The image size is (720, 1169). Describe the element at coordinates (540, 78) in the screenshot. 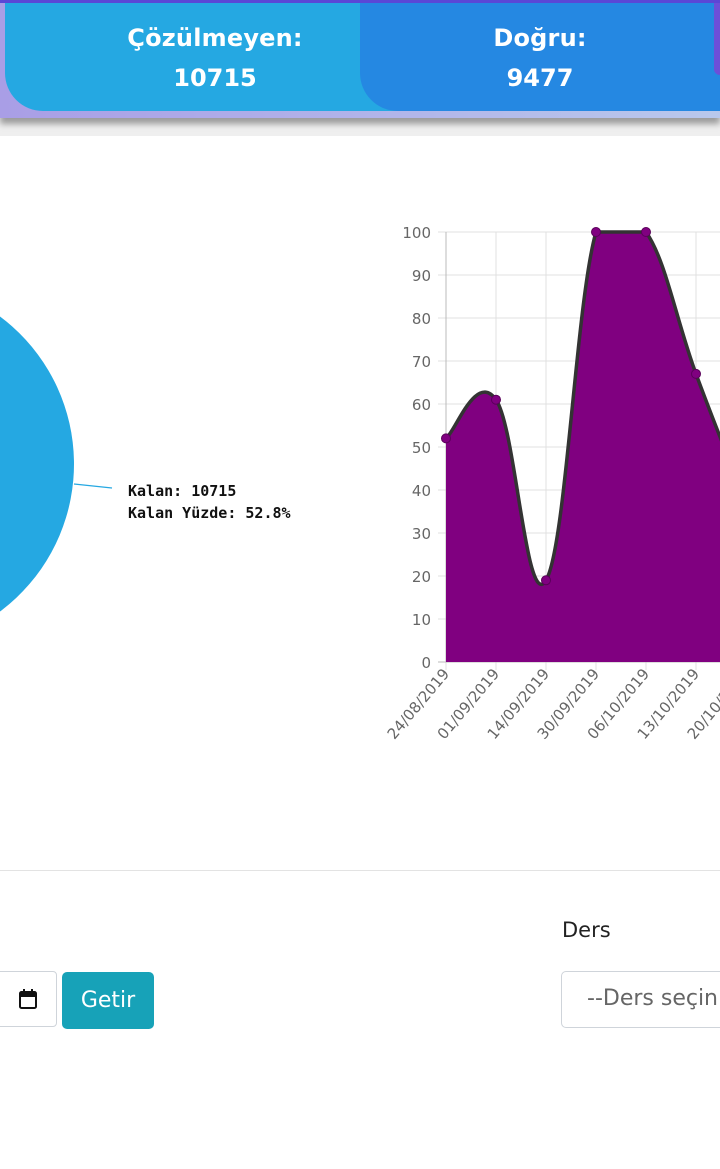

I see `correct-value: 9477` at that location.